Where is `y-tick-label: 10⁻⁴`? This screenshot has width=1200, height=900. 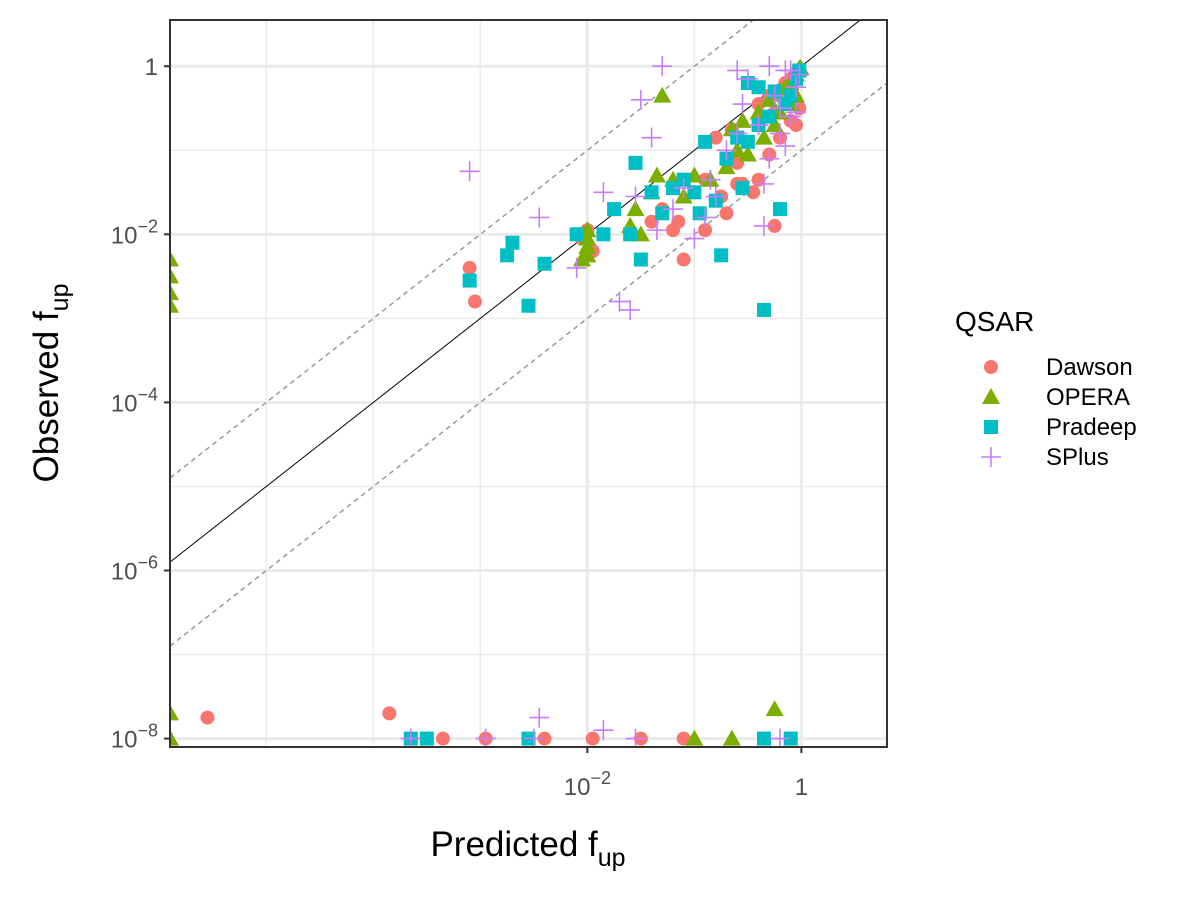
y-tick-label: 10⁻⁴ is located at coordinates (134, 400).